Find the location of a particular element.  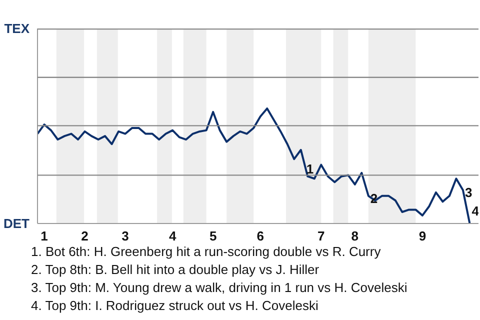

text: 1. Bot 6th: H. Greenberg hit a run-scoring double vs R. Curry is located at coordinates (206, 252).